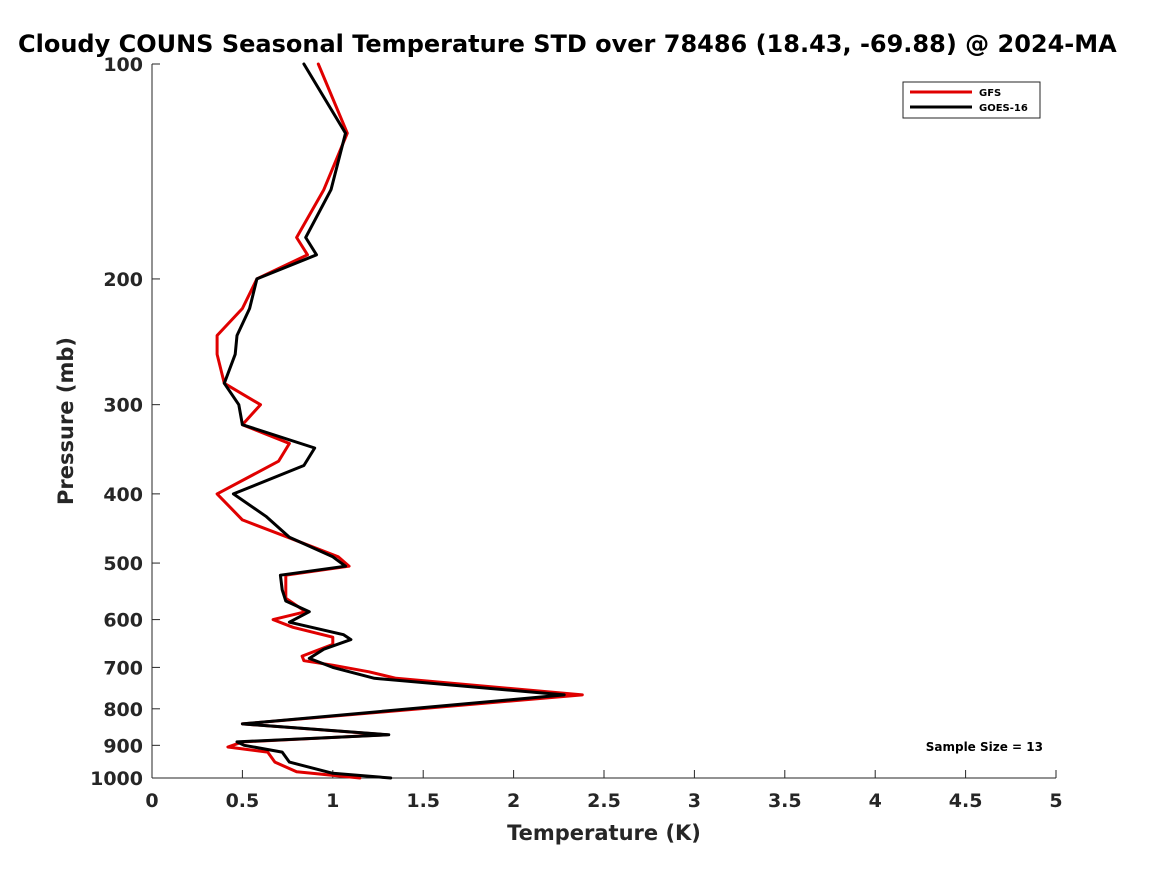  Describe the element at coordinates (123, 495) in the screenshot. I see `y-tick-label-3: 400` at that location.